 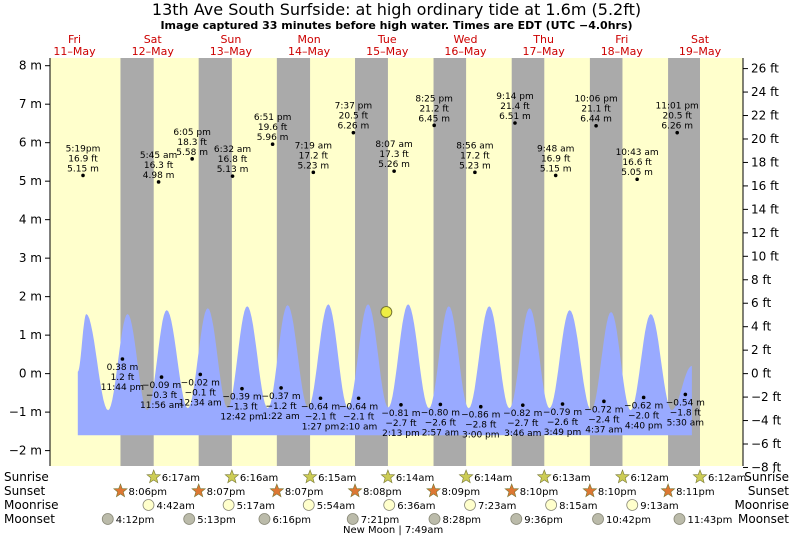 What do you see at coordinates (416, 506) in the screenshot?
I see `moonrise-time: 6:36am` at bounding box center [416, 506].